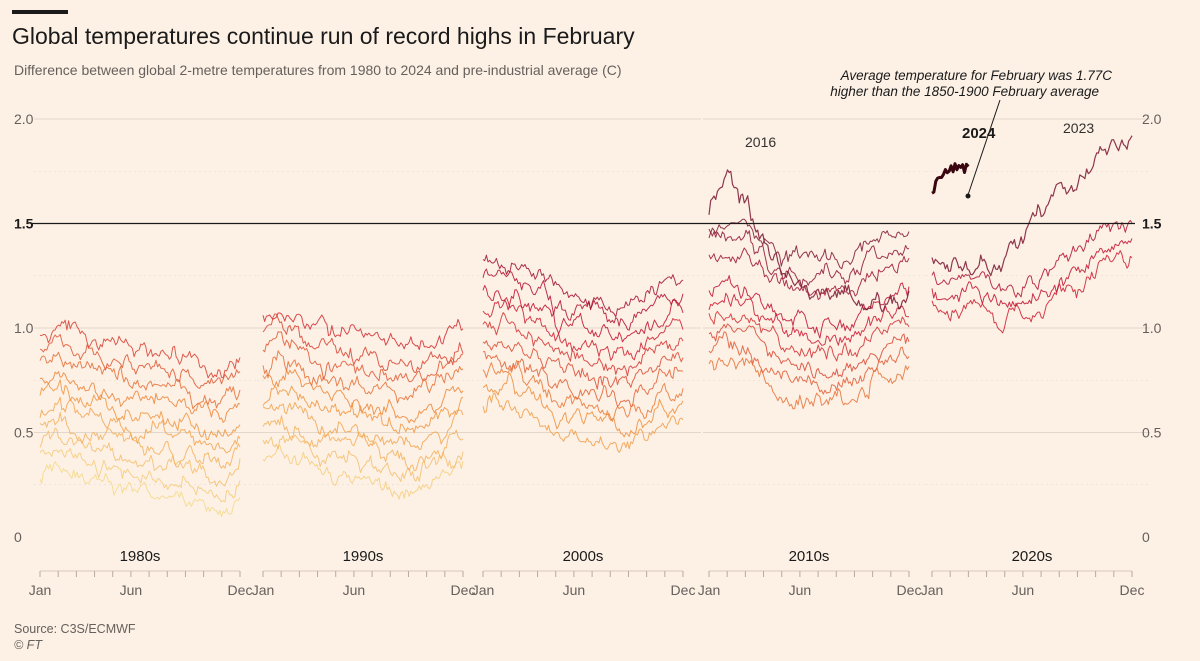 The width and height of the screenshot is (1200, 661). I want to click on series-line-2010, so click(809, 383).